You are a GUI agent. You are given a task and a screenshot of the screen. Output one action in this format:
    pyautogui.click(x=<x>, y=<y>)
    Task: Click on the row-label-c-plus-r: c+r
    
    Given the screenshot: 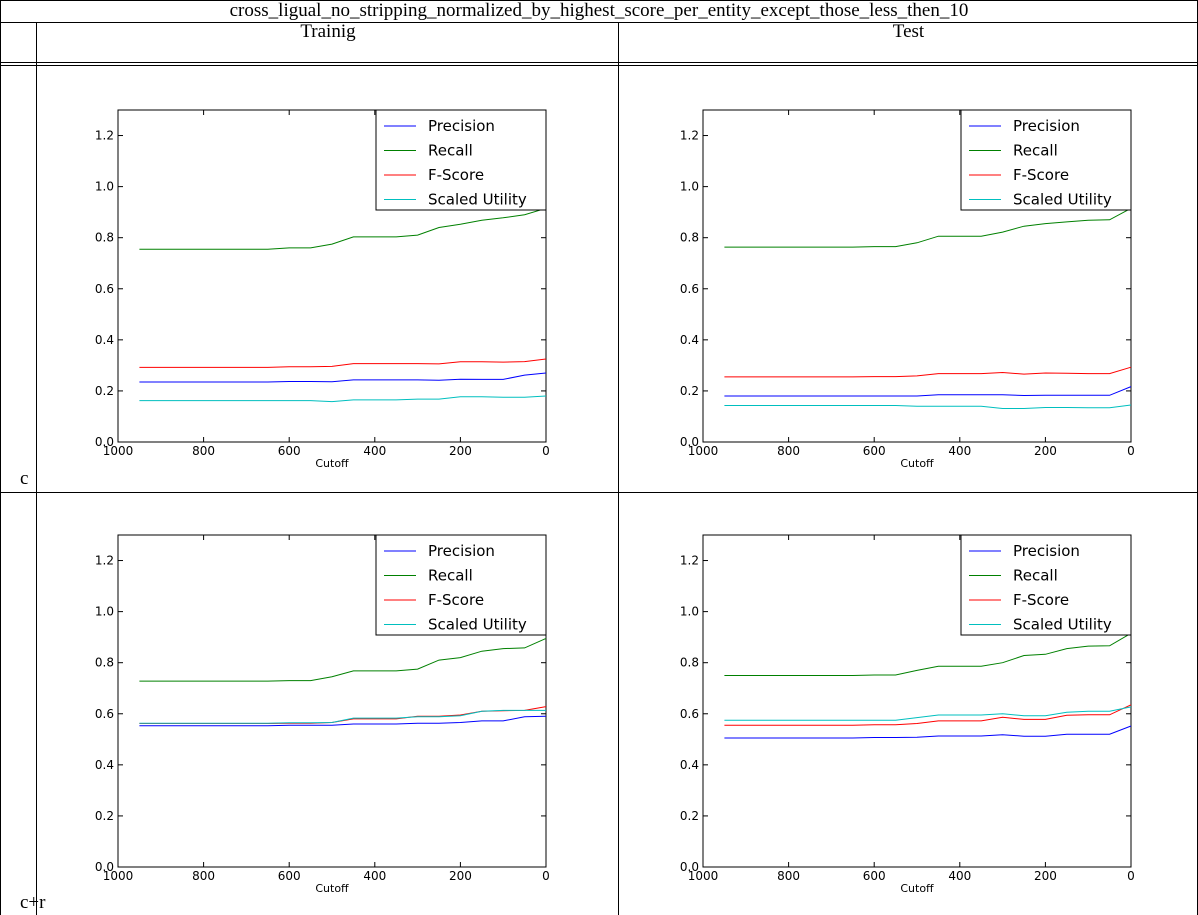 What is the action you would take?
    pyautogui.click(x=33, y=902)
    